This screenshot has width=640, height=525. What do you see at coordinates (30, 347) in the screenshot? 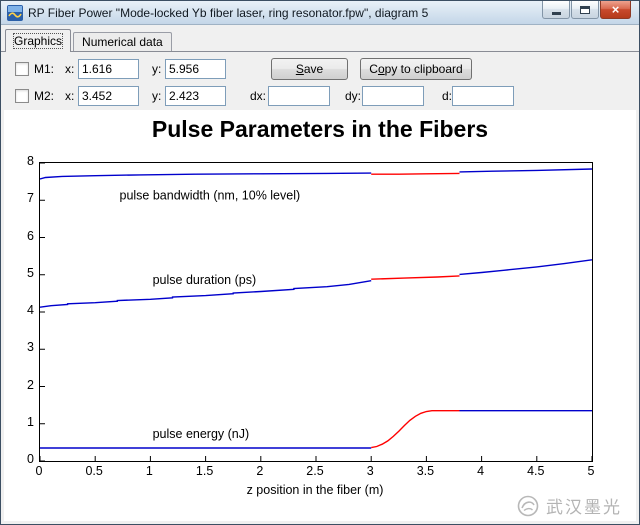
I see `y-tick-label: 3` at bounding box center [30, 347].